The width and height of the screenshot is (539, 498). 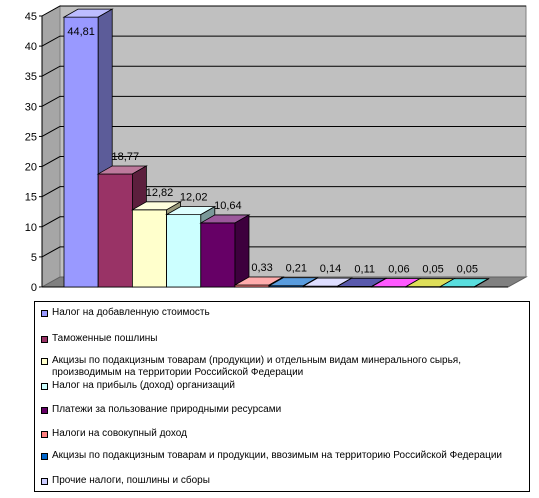 I want to click on legend-label: Налог на прибыль (доход) организаций, so click(x=143, y=385).